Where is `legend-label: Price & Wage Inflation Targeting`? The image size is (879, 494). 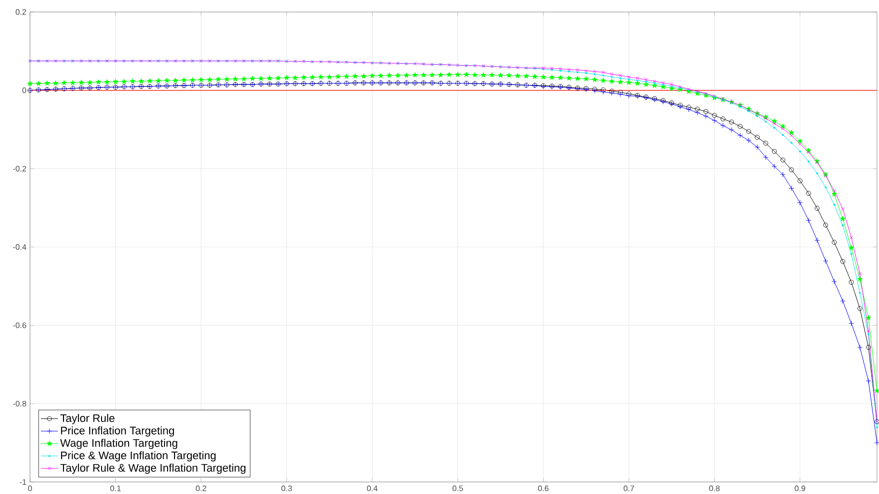 legend-label: Price & Wage Inflation Targeting is located at coordinates (138, 456).